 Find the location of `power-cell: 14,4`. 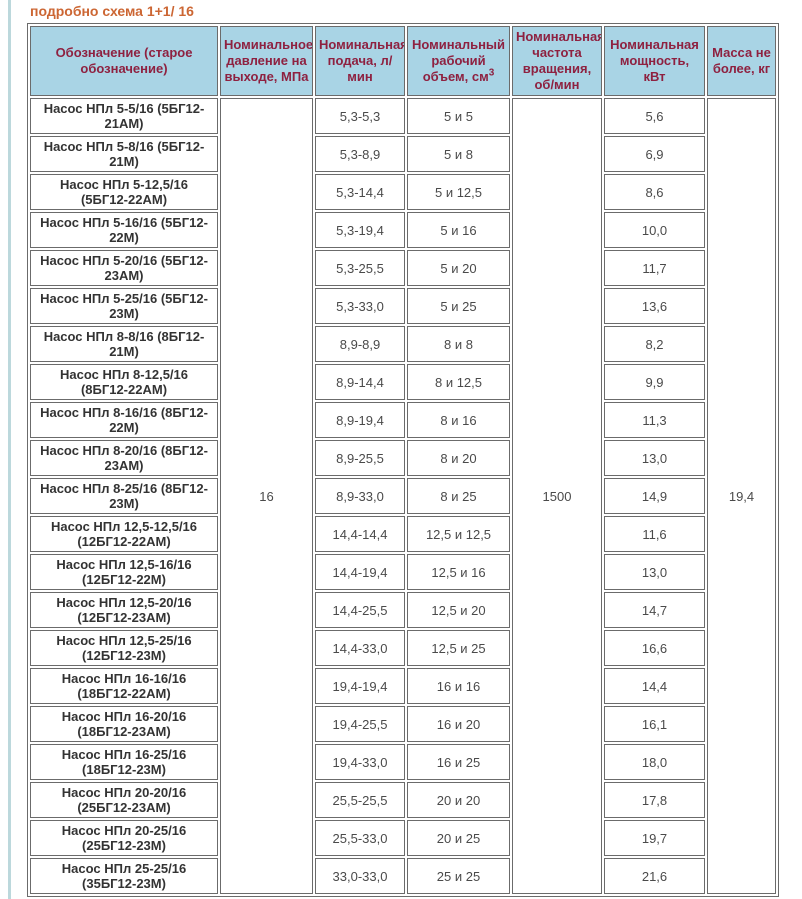

power-cell: 14,4 is located at coordinates (654, 686).